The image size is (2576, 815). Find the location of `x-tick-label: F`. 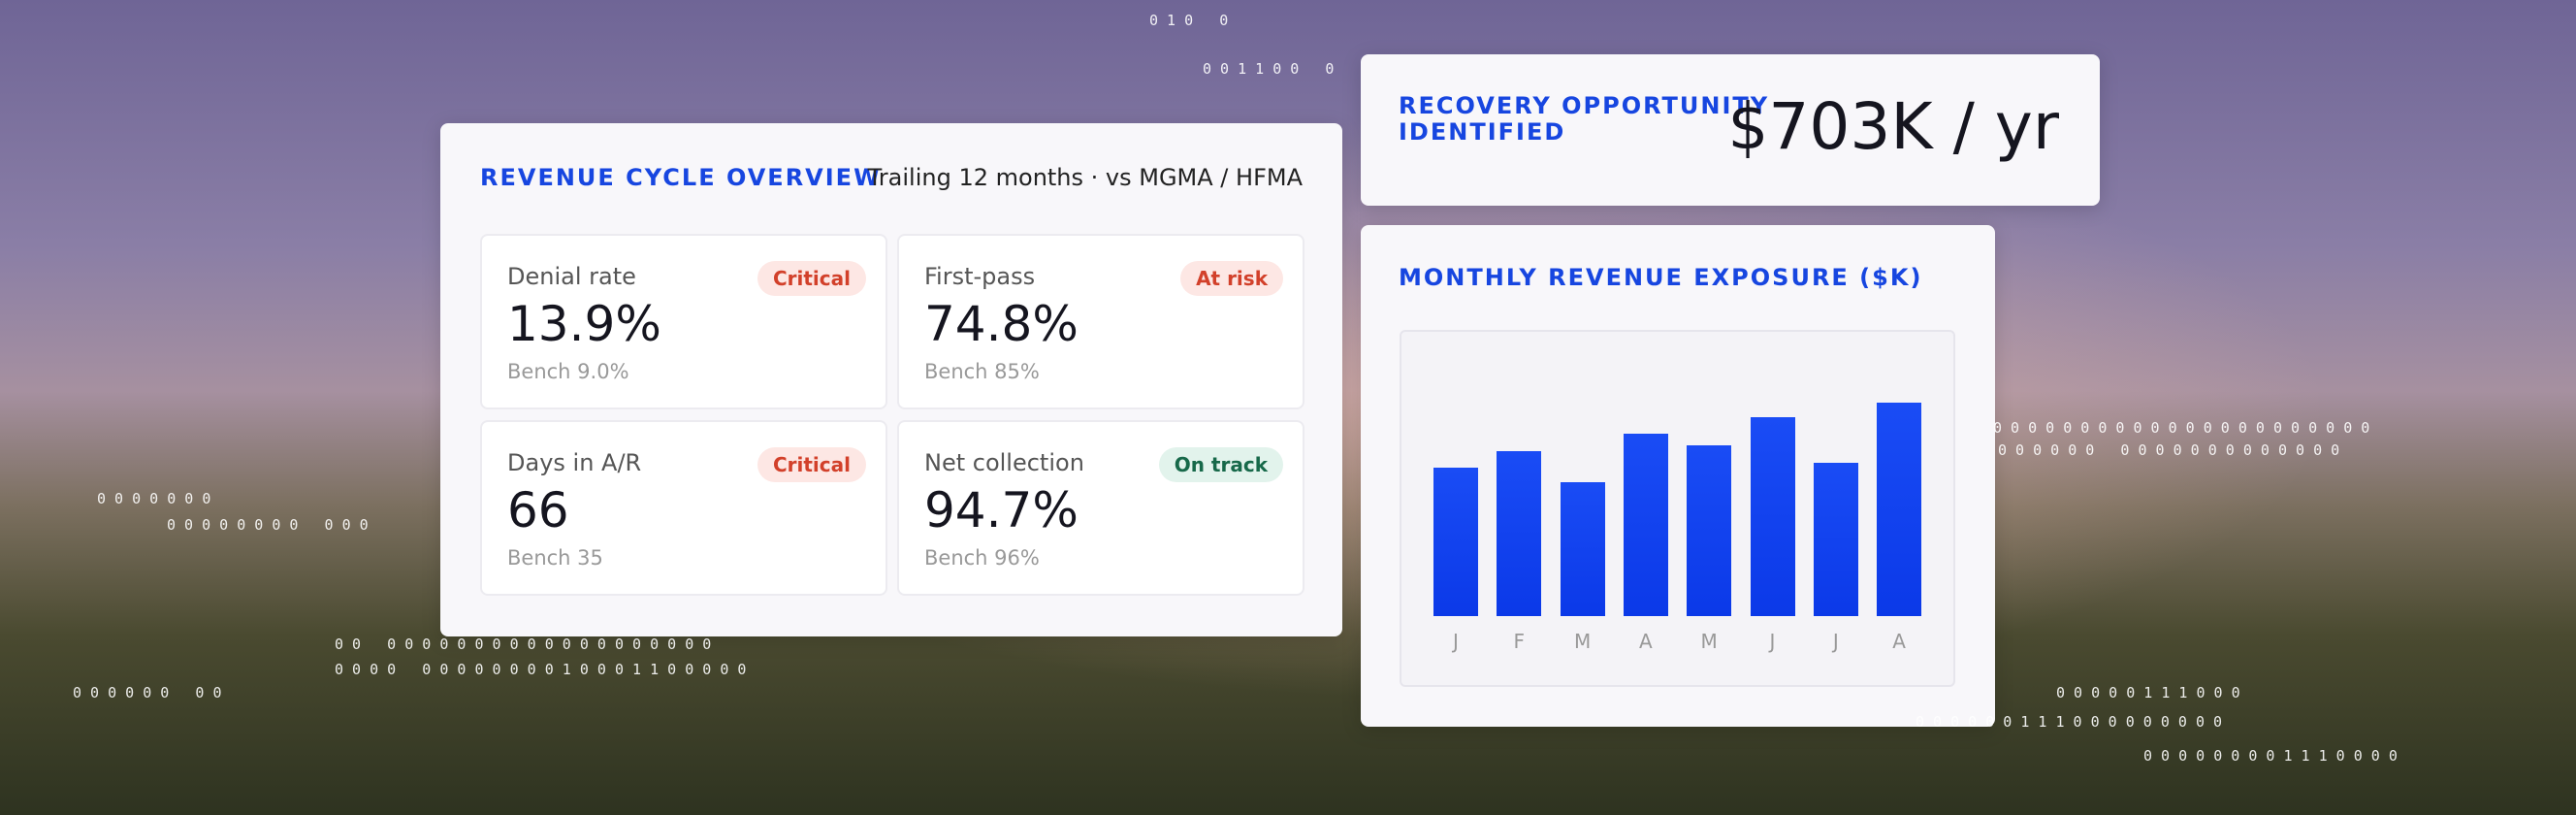

x-tick-label: F is located at coordinates (1519, 641).